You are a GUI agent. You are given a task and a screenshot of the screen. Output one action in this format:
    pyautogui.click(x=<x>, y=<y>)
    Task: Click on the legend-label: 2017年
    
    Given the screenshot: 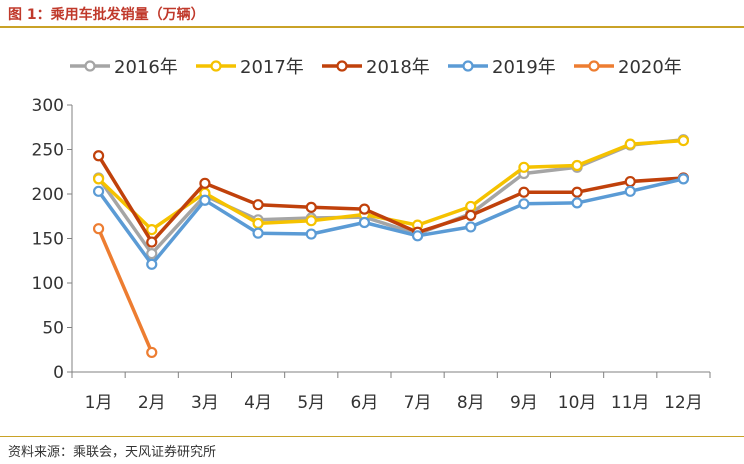 What is the action you would take?
    pyautogui.click(x=272, y=67)
    